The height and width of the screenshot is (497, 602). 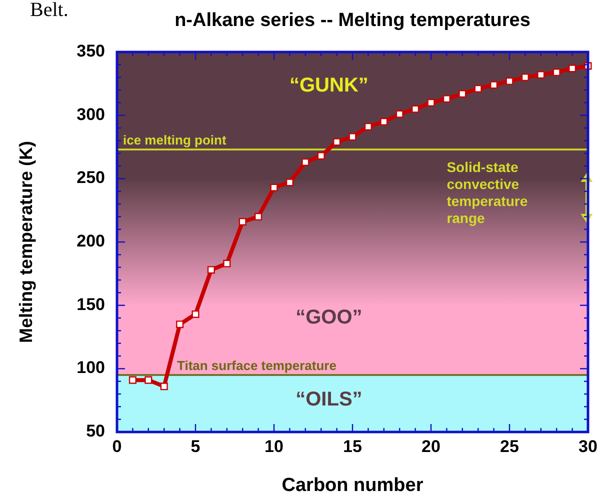 What do you see at coordinates (95, 430) in the screenshot?
I see `y-tick-label: 50` at bounding box center [95, 430].